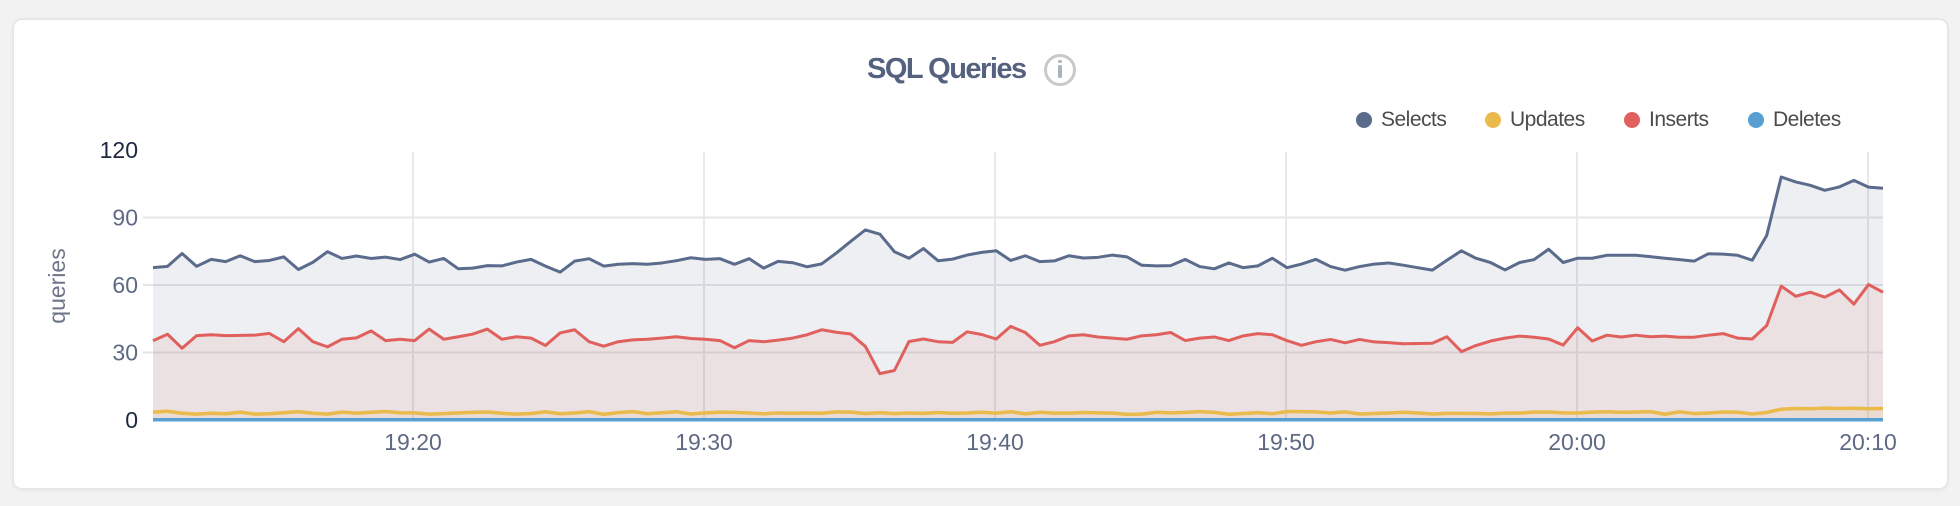 Image resolution: width=1960 pixels, height=506 pixels. Describe the element at coordinates (125, 218) in the screenshot. I see `svg-text: 90` at that location.